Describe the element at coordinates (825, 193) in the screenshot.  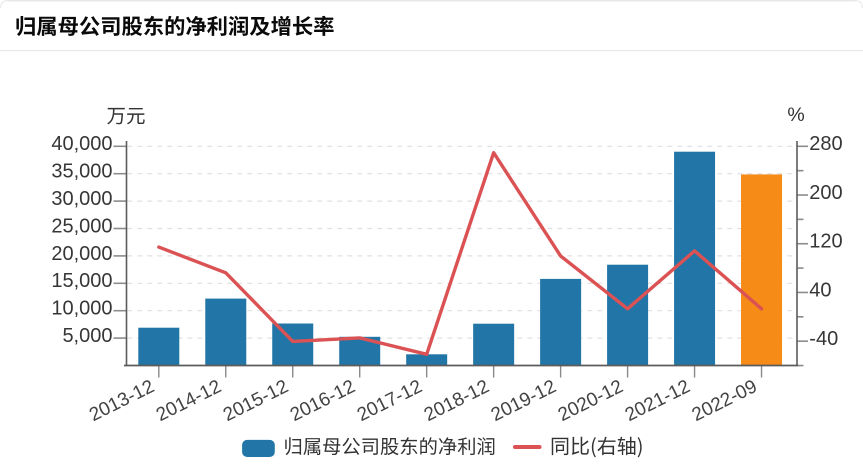
I see `svg-text: 200` at that location.